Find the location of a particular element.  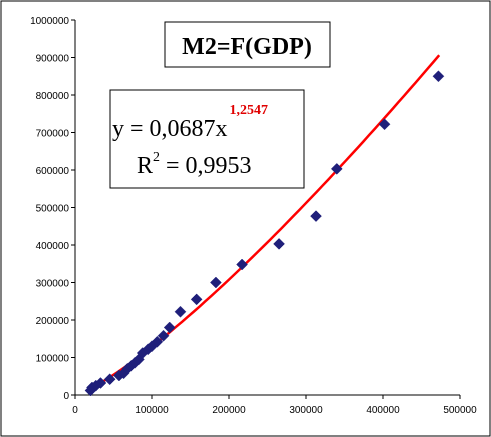

x-tick-label: 200000 is located at coordinates (229, 410).